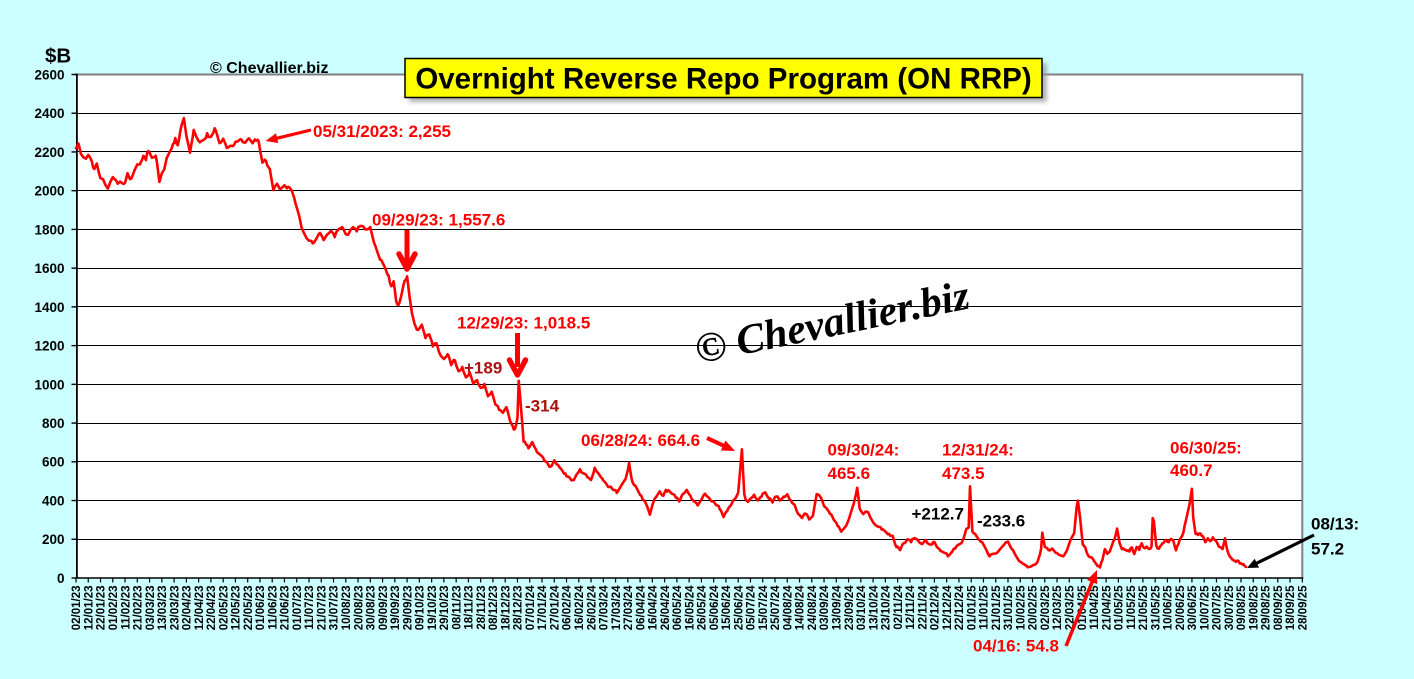 This screenshot has height=679, width=1414. Describe the element at coordinates (723, 79) in the screenshot. I see `svg-text:Overnight Reverse Repo Program: Overnight Reverse Repo Program (ON RRP)` at that location.